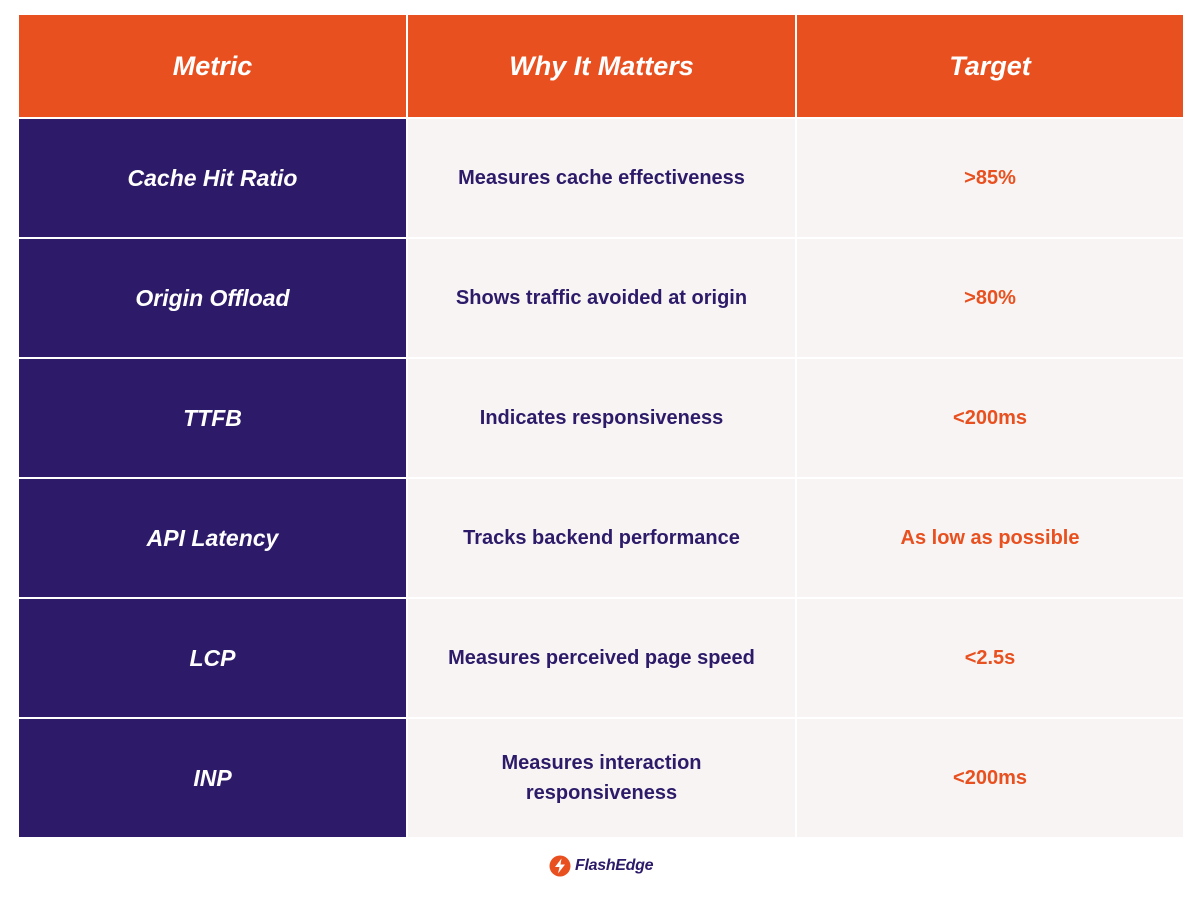  Describe the element at coordinates (601, 418) in the screenshot. I see `why-cell: Indicates responsiveness` at that location.